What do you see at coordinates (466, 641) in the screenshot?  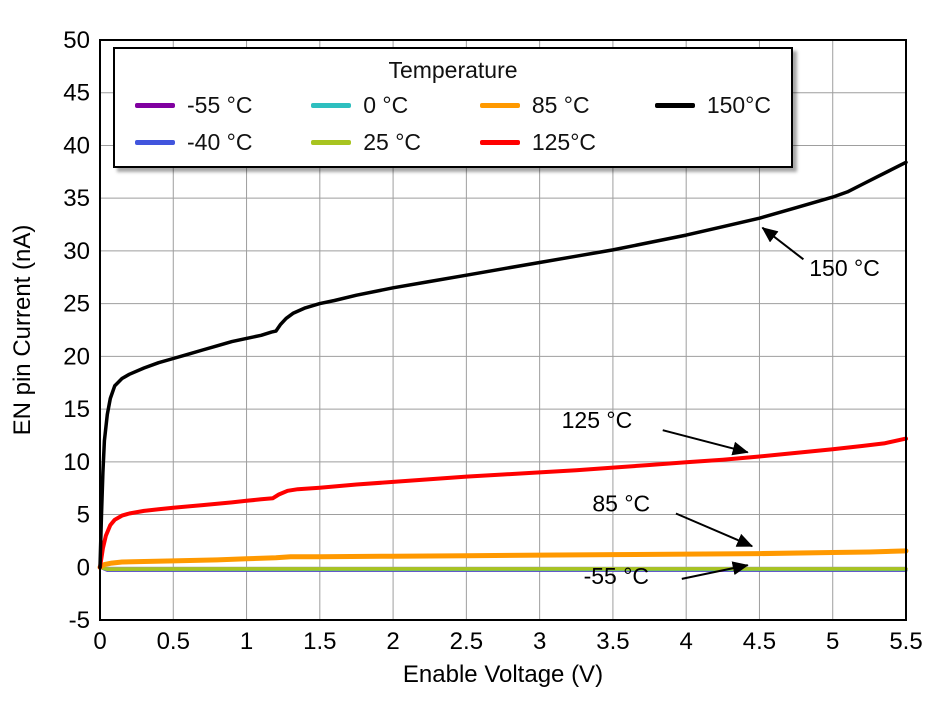 I see `x-tick-label: 2.5` at bounding box center [466, 641].